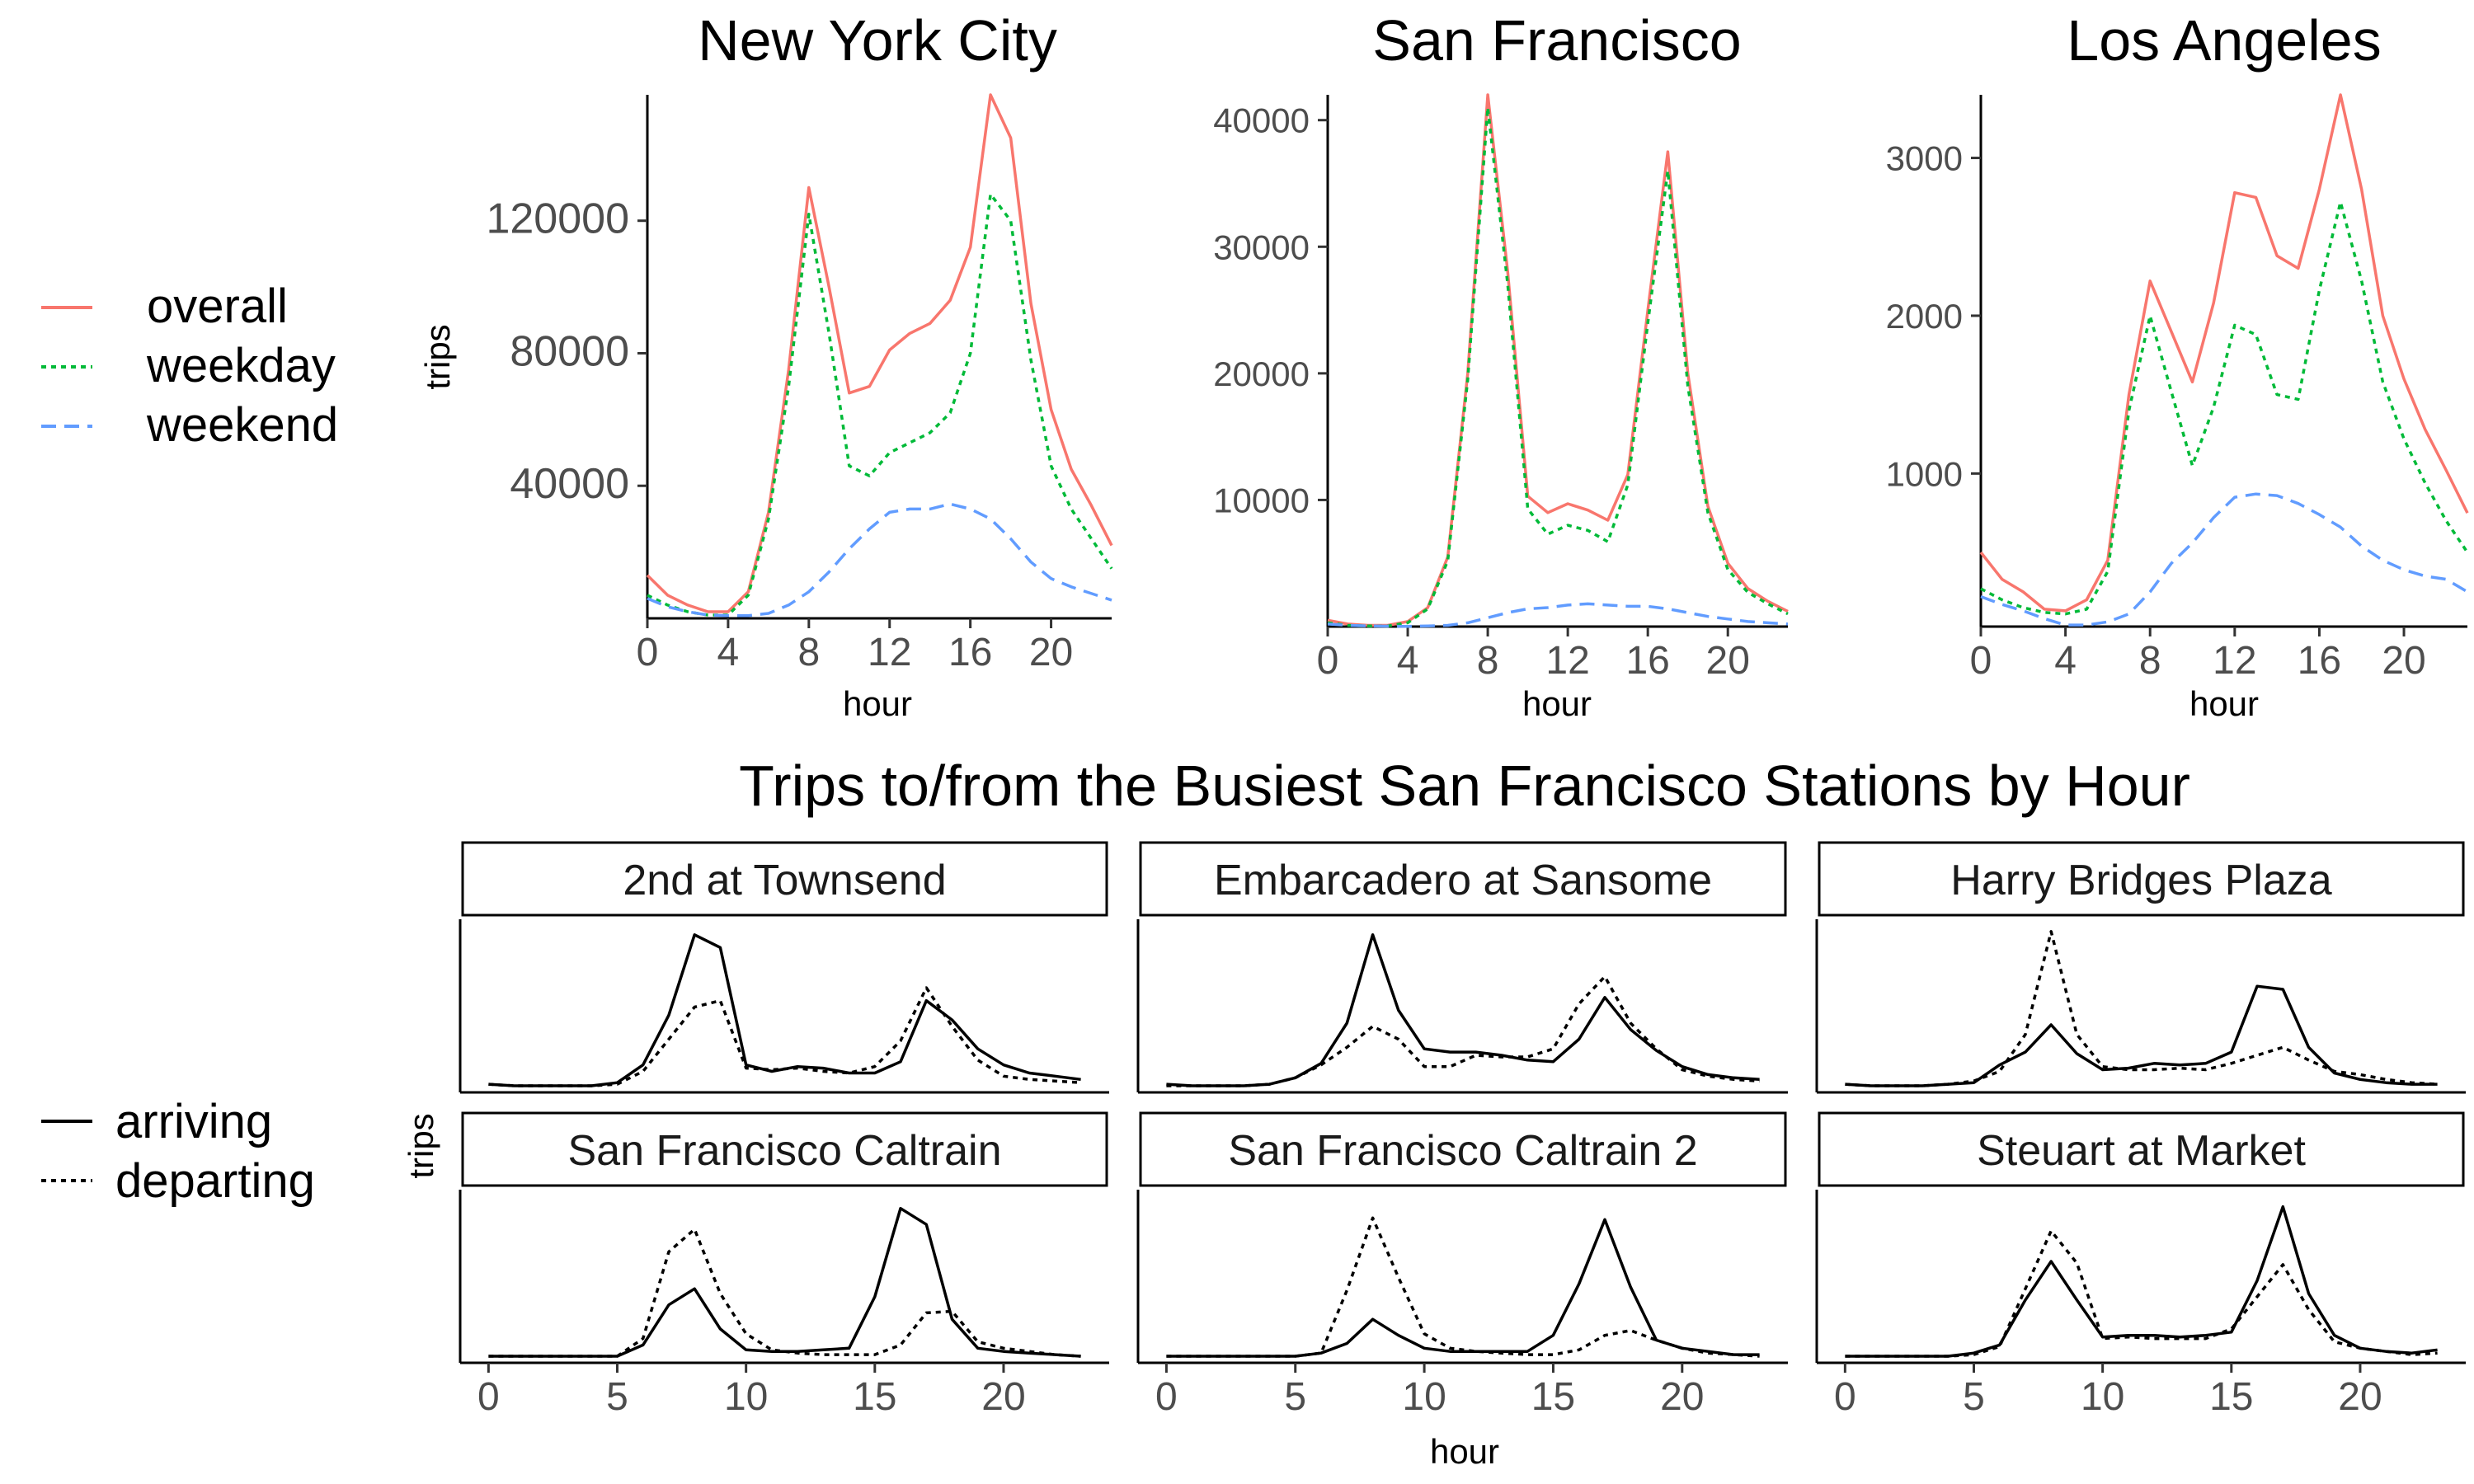 The height and width of the screenshot is (1484, 2474). What do you see at coordinates (728, 652) in the screenshot?
I see `nyc-x-tick-label: 4` at bounding box center [728, 652].